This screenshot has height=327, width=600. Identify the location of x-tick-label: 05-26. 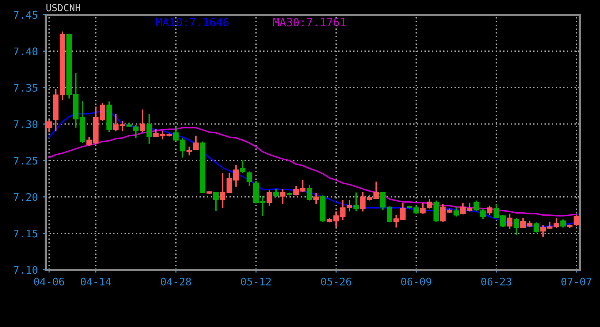
(336, 282).